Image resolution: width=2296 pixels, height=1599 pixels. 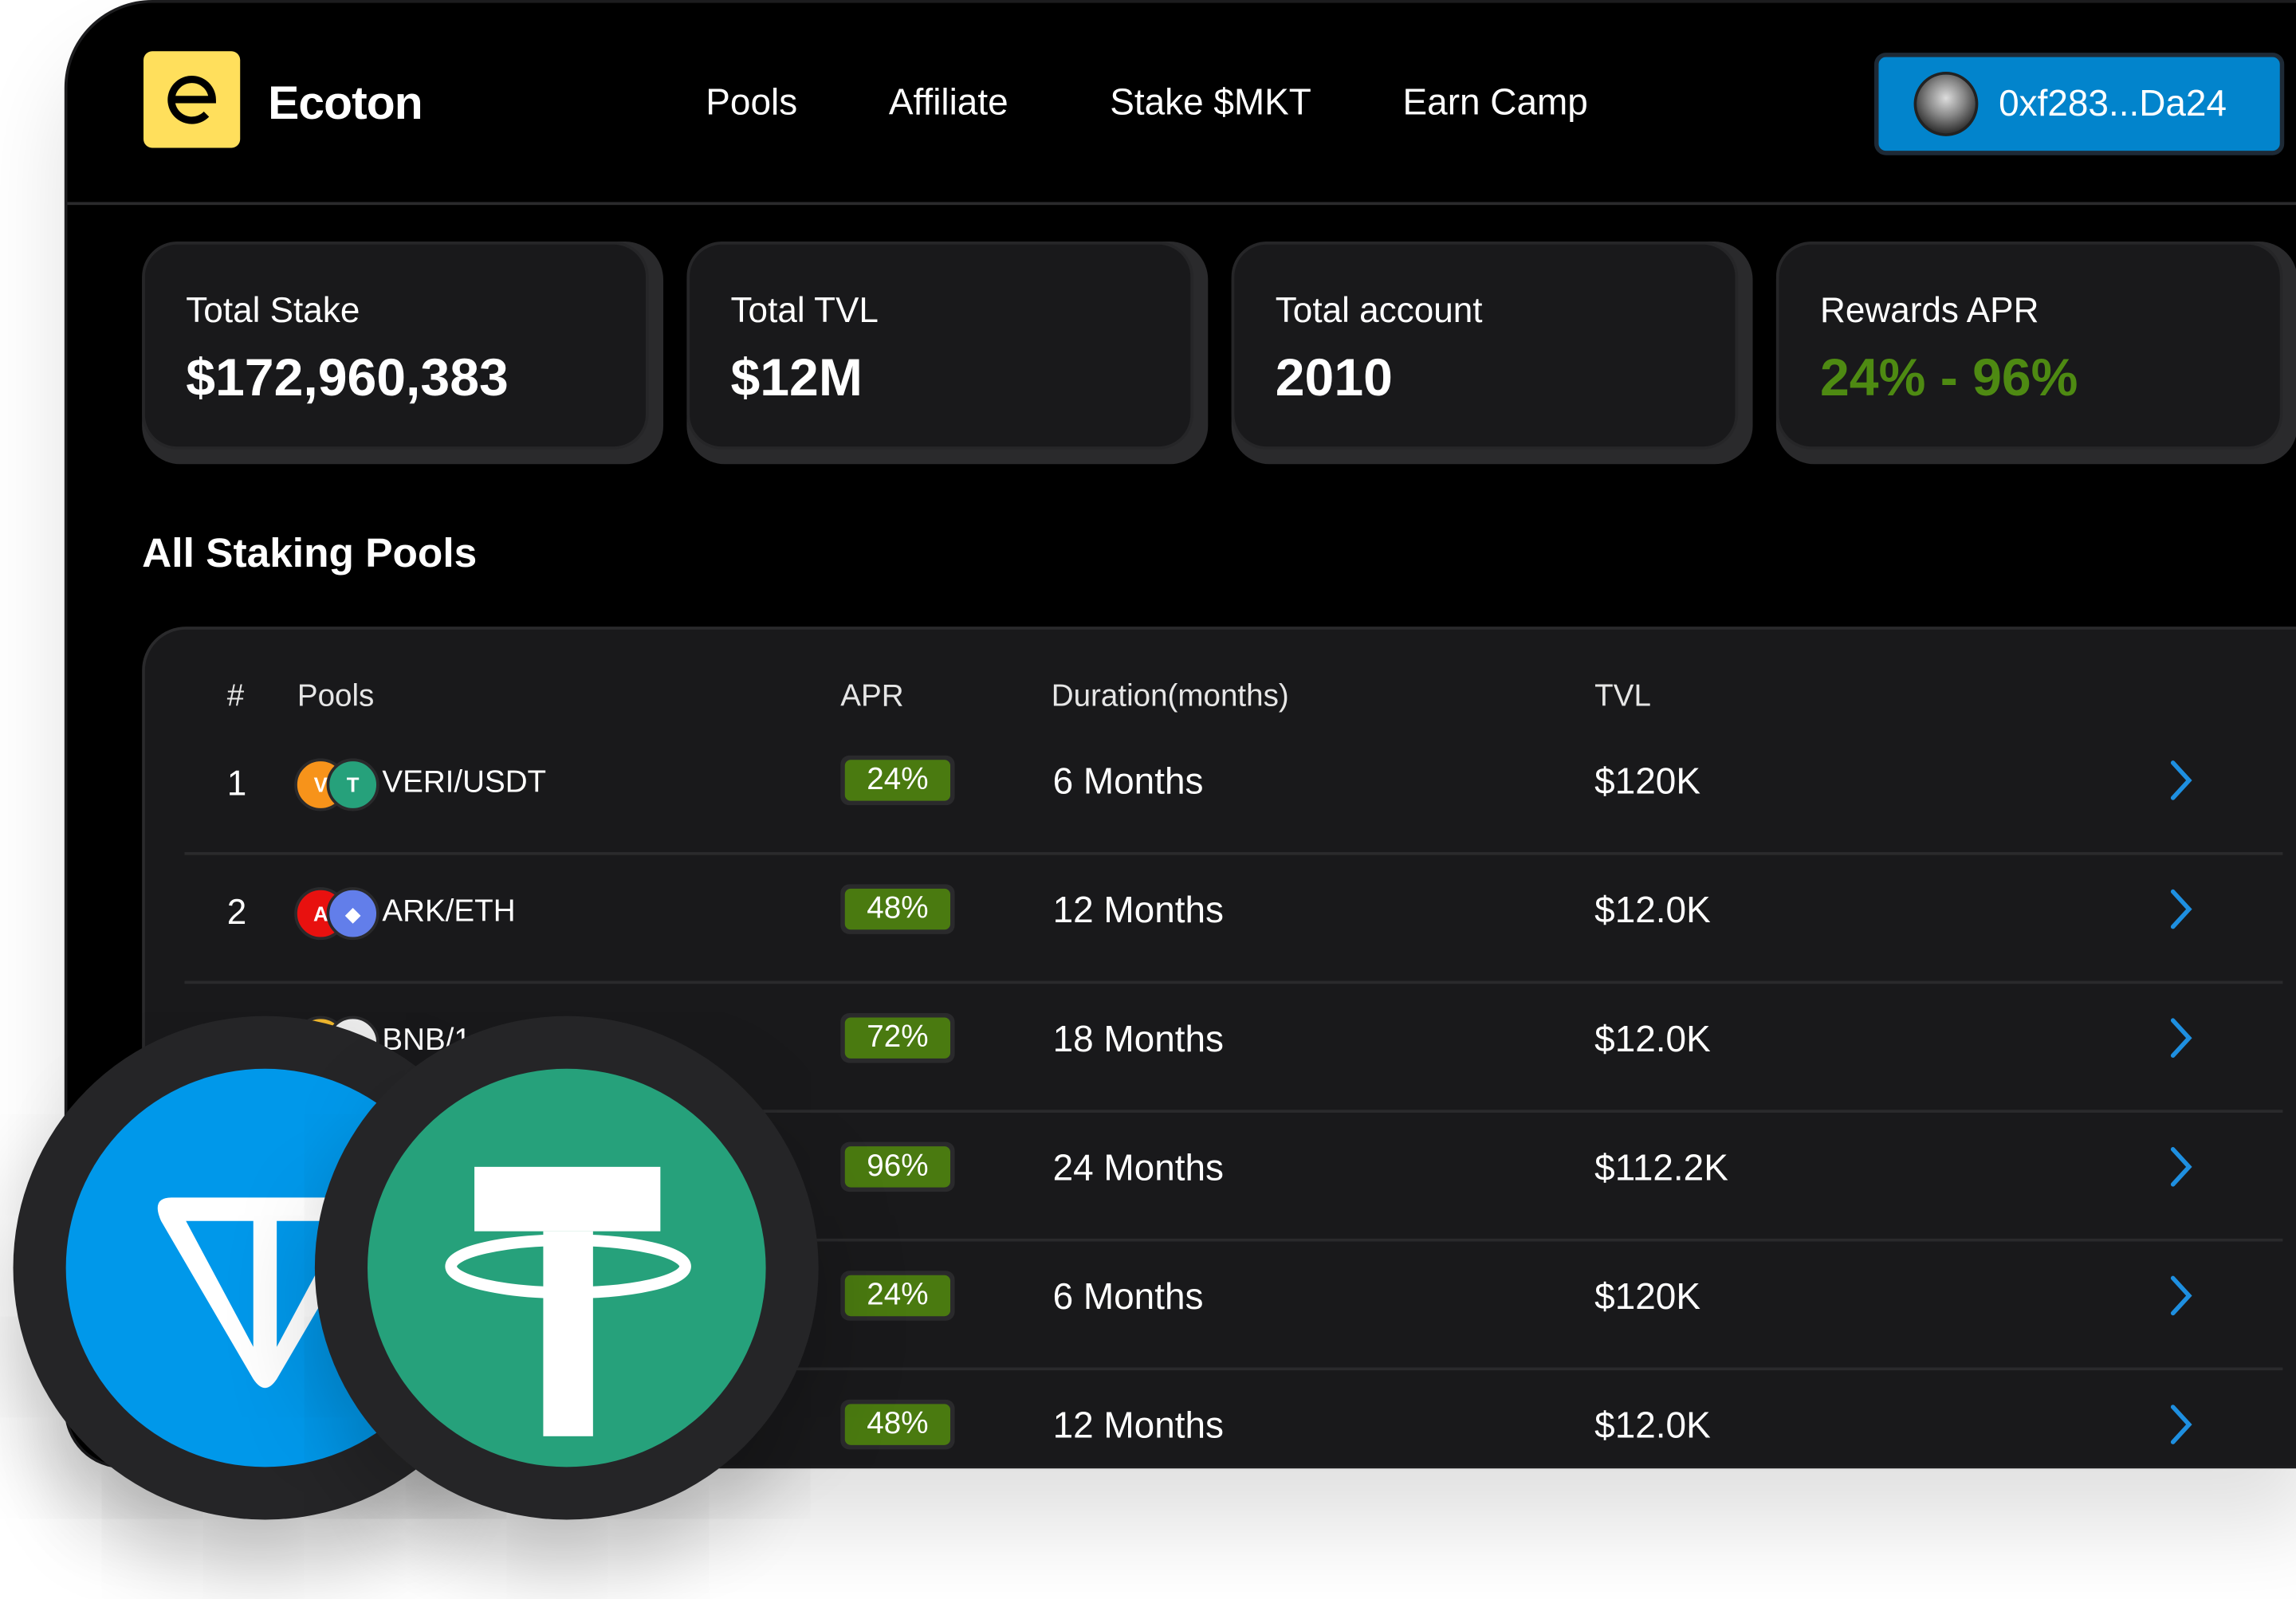 I want to click on nav-earn-camp: Earn Camp, so click(x=1495, y=102).